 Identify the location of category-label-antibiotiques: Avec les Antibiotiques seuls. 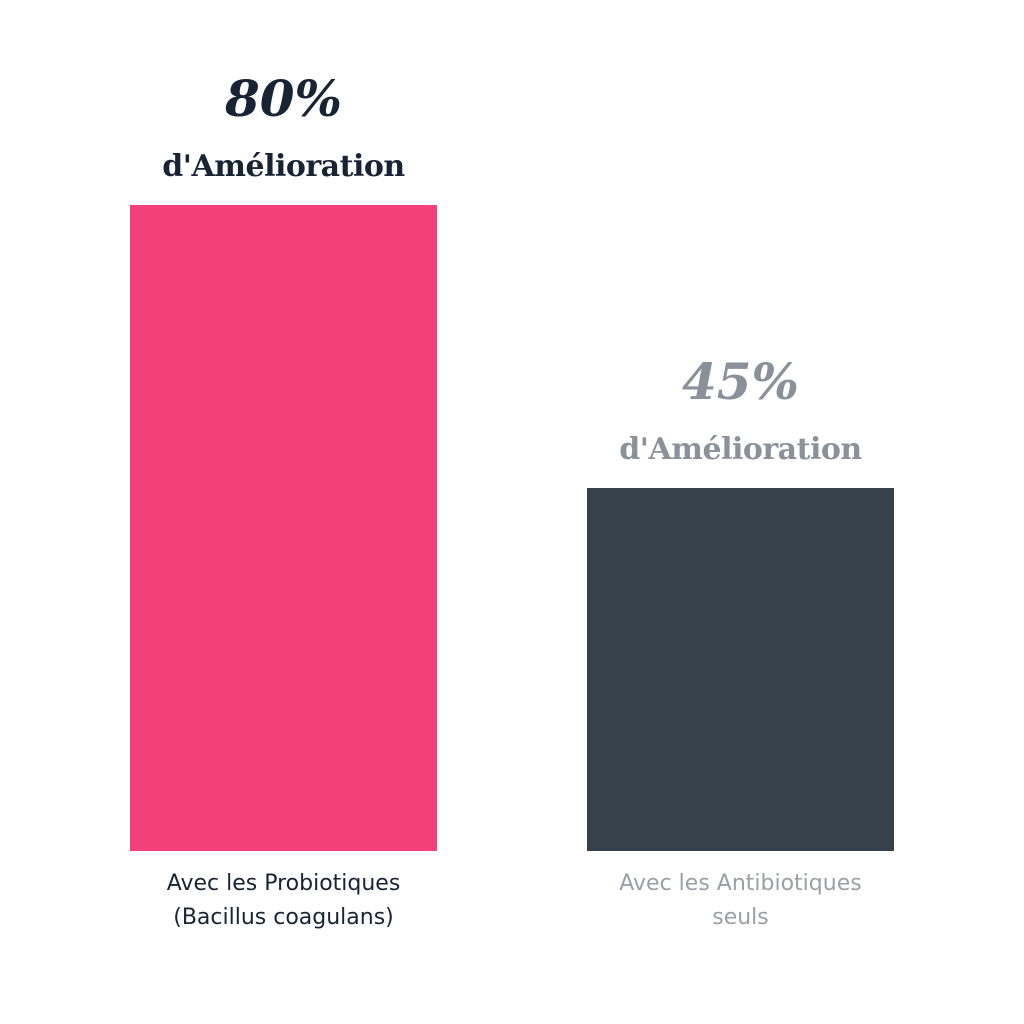
(741, 901).